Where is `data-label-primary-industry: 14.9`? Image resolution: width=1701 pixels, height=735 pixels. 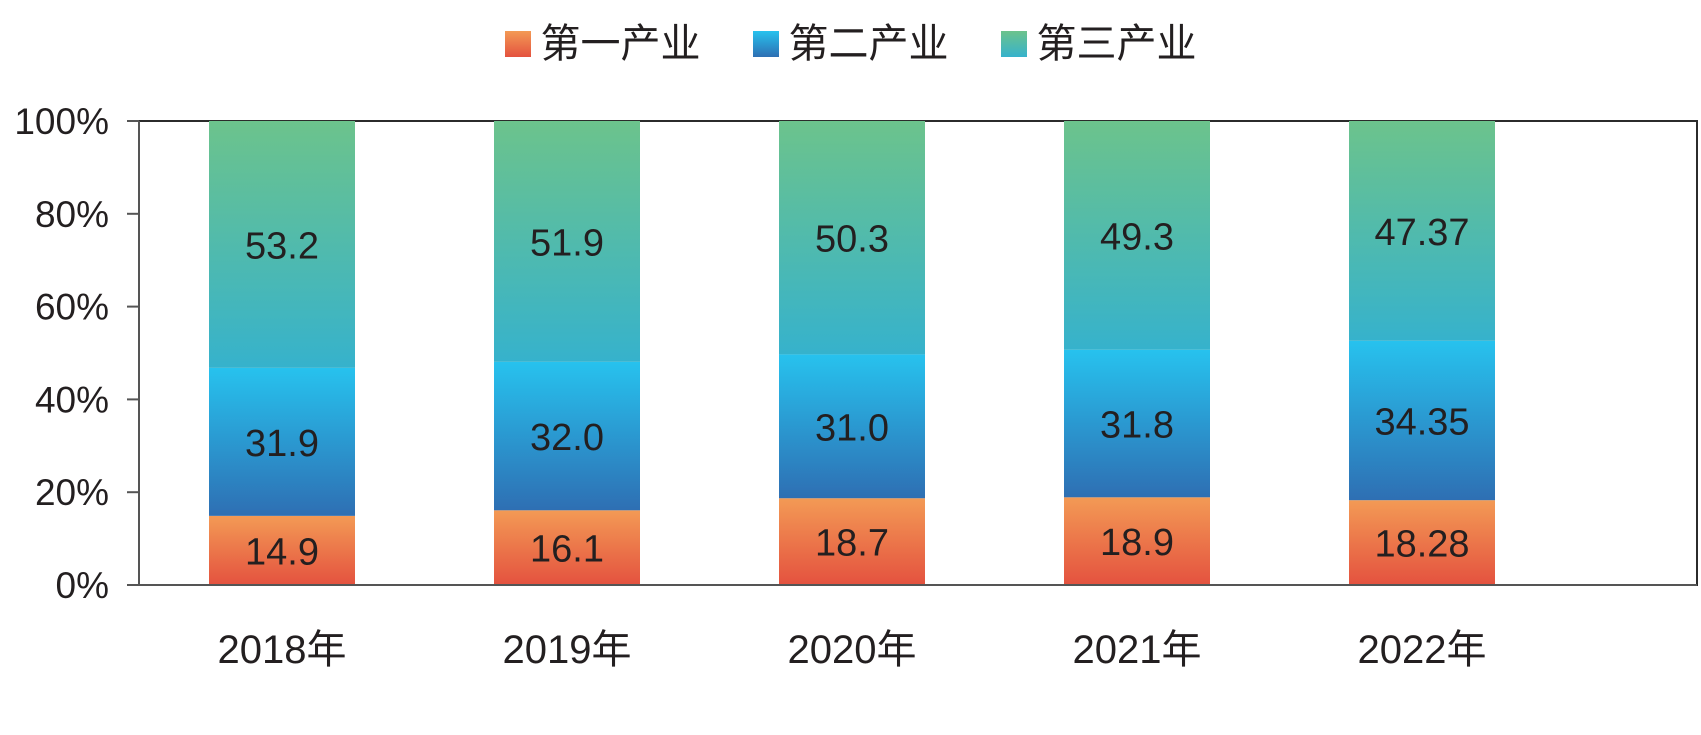
data-label-primary-industry: 14.9 is located at coordinates (282, 552).